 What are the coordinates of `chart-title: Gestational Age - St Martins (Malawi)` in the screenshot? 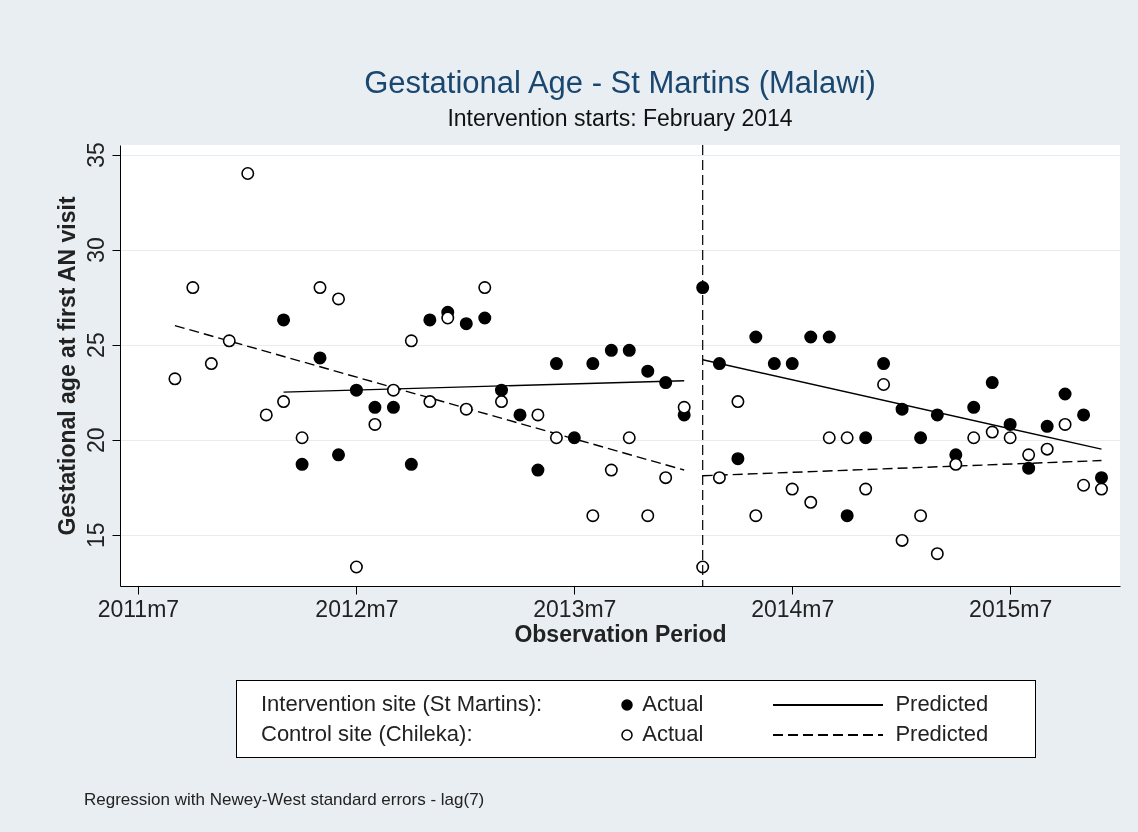 It's located at (620, 82).